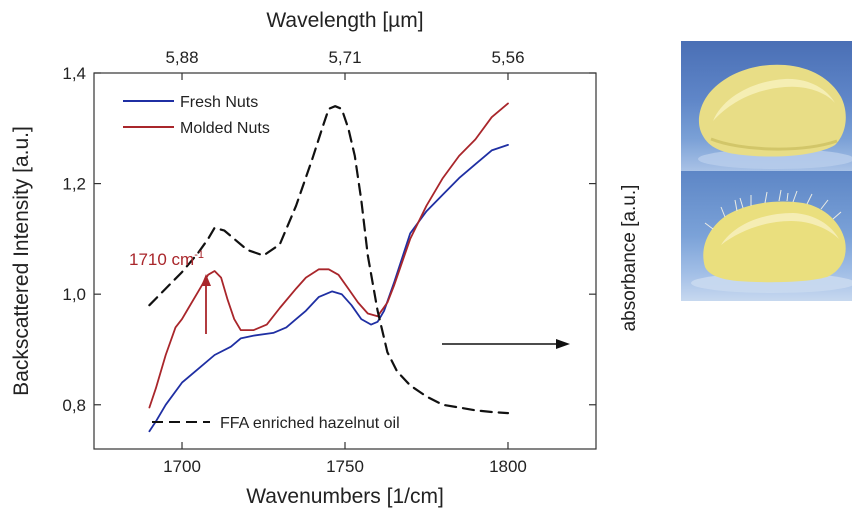 The width and height of the screenshot is (864, 513). I want to click on top-tick-label: 5,71, so click(344, 57).